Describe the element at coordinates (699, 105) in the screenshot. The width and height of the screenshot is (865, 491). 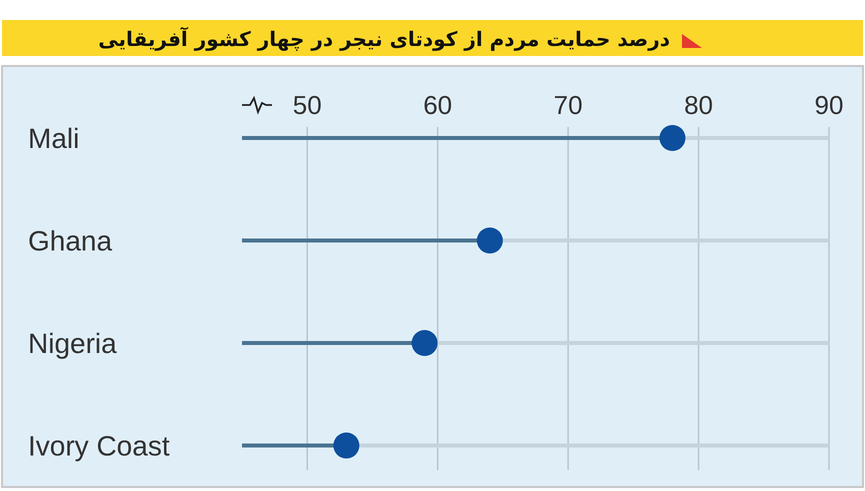
I see `x-tick-label: 80` at that location.